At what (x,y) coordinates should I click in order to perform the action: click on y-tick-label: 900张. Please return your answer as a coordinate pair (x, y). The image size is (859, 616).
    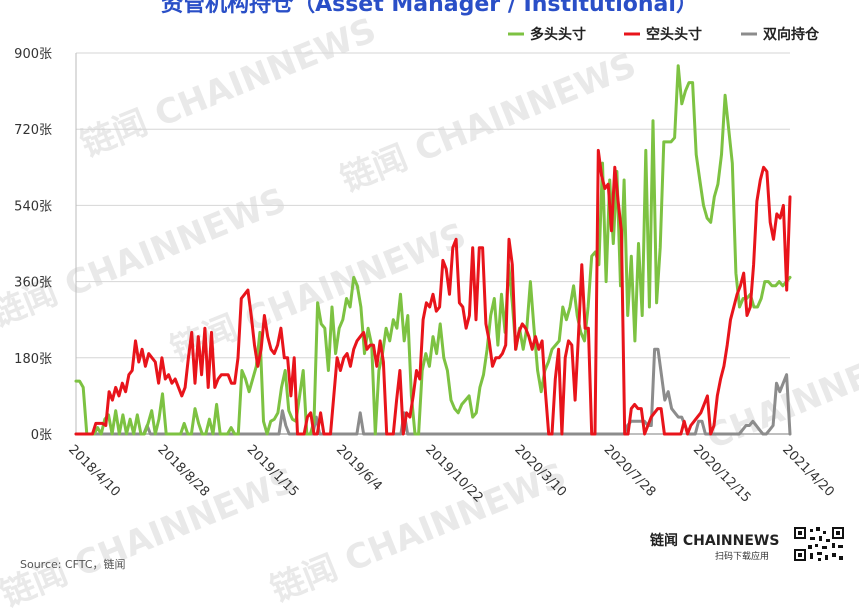
    Looking at the image, I should click on (33, 54).